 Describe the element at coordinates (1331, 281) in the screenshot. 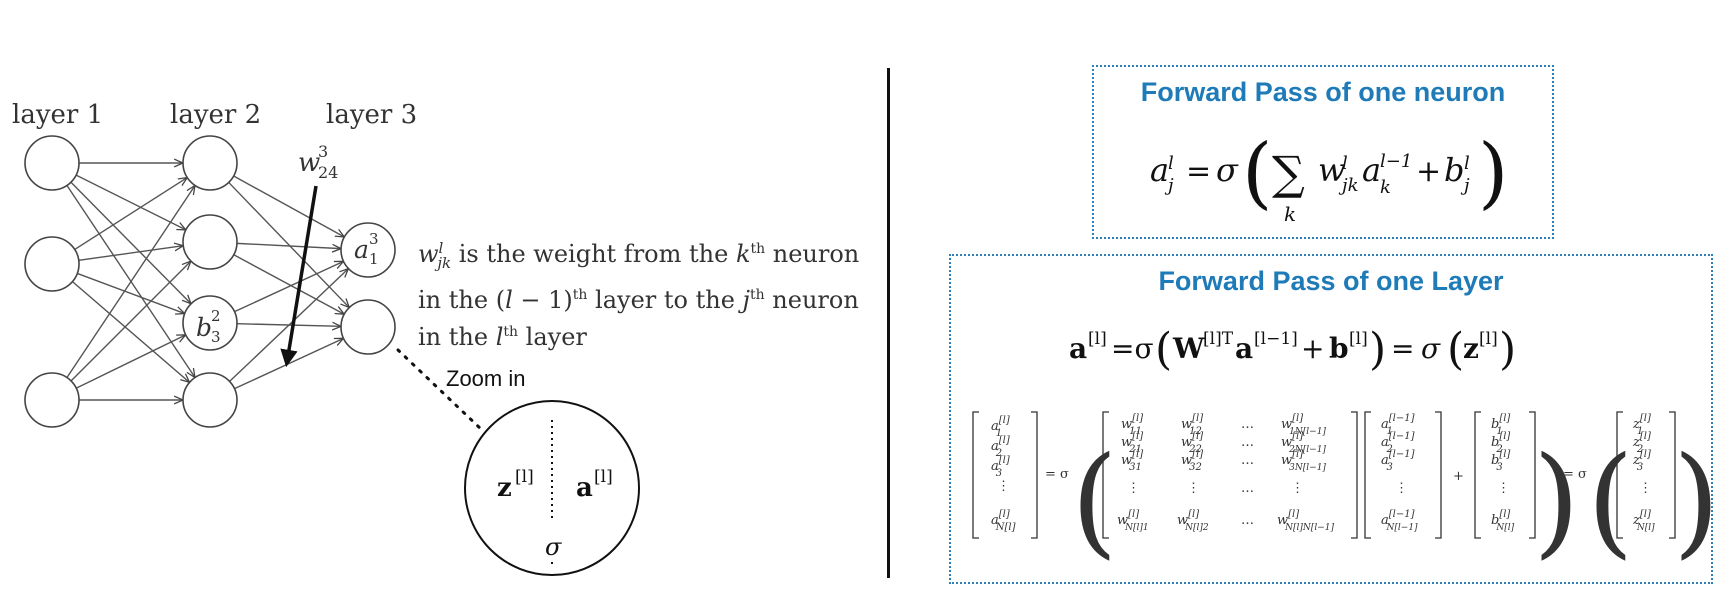

I see `layer-box-title: Forward Pass of one Layer` at that location.